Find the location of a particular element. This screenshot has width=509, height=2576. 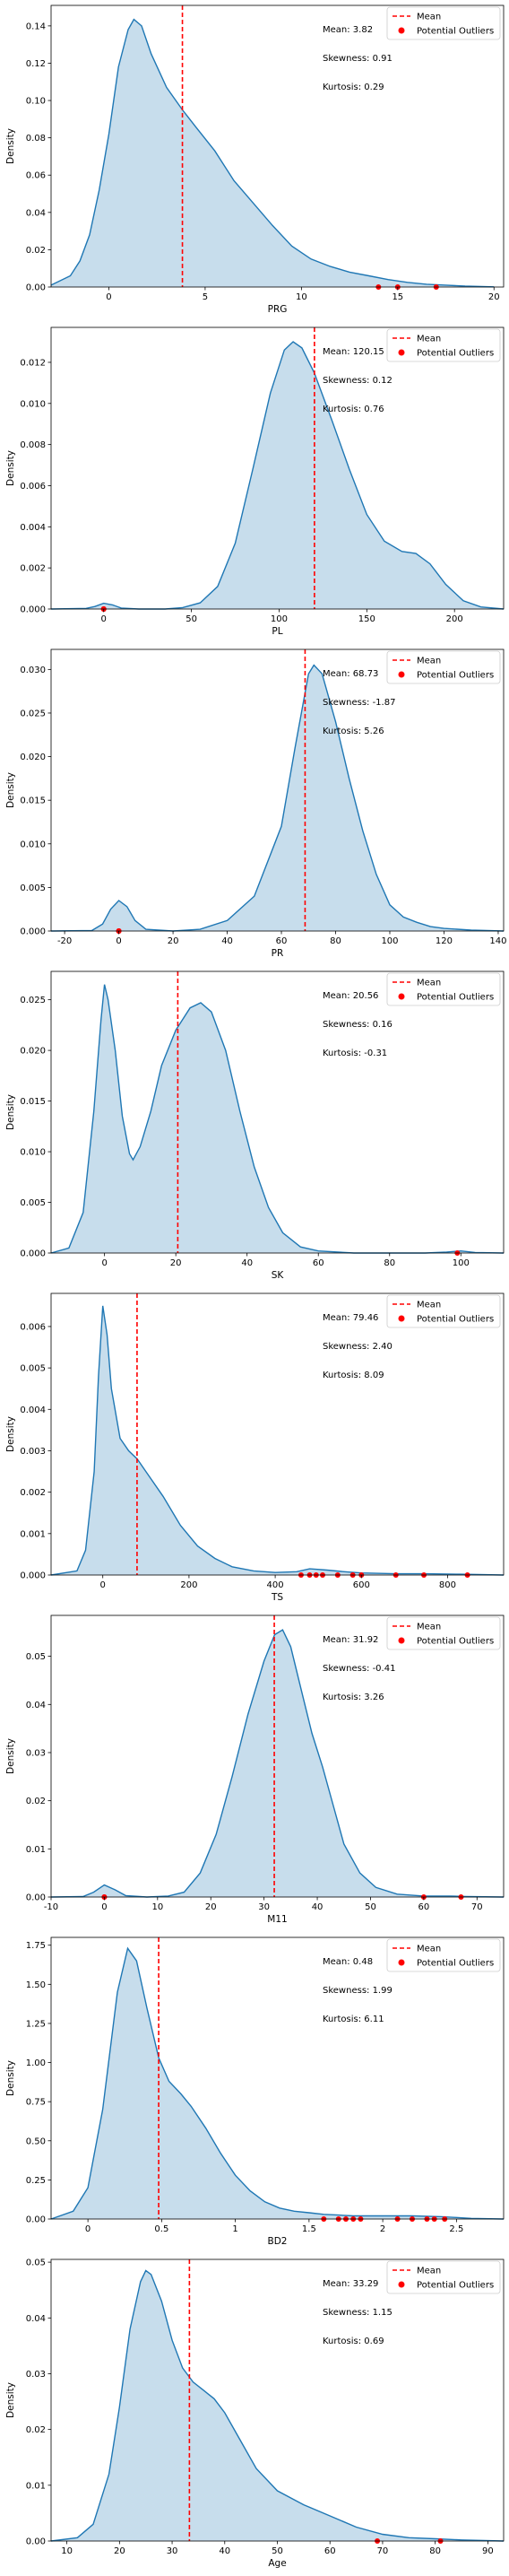

x-axis-label: PR is located at coordinates (278, 953).